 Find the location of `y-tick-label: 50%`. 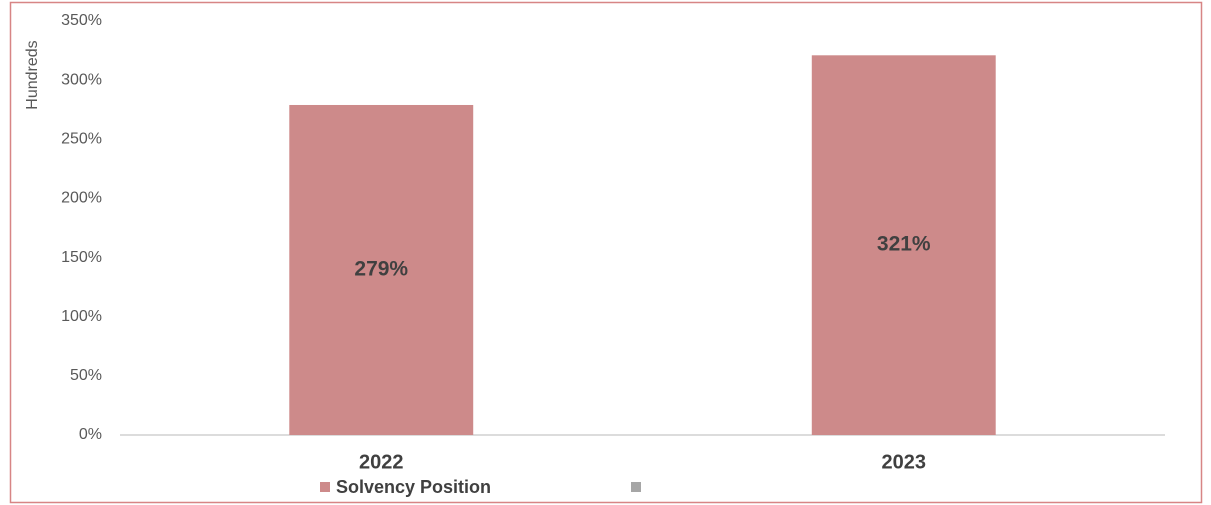

y-tick-label: 50% is located at coordinates (86, 375).